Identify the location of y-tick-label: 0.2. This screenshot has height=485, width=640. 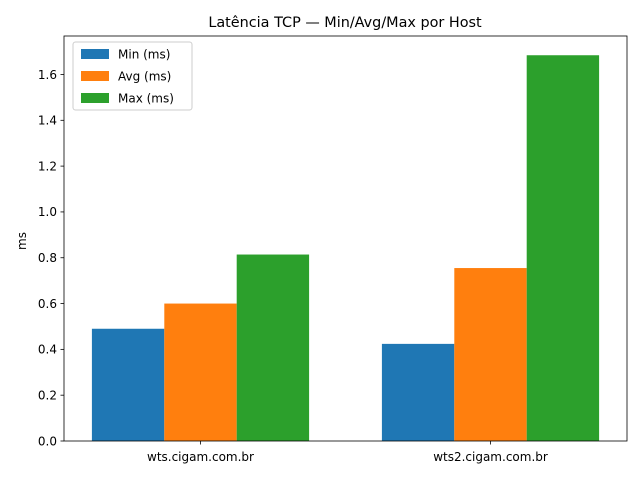
(47, 395).